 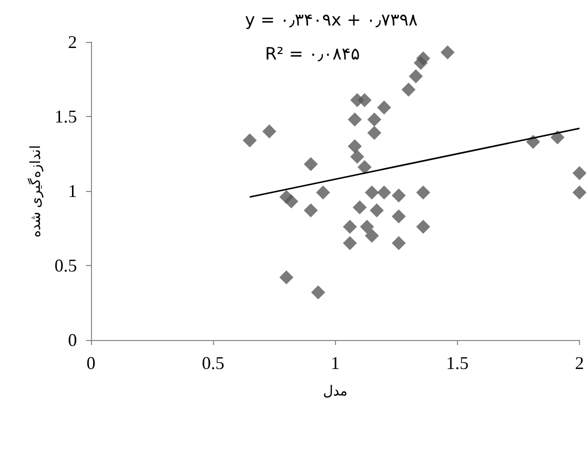 I want to click on x-tick-label: 1.5, so click(x=457, y=363).